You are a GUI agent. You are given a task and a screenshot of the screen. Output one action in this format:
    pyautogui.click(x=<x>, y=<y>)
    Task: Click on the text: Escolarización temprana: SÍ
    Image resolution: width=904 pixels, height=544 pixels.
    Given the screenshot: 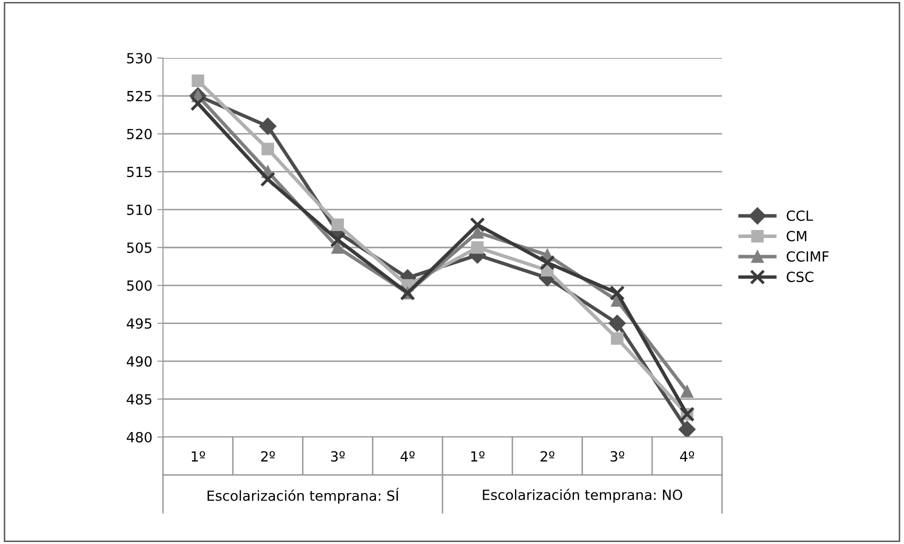 What is the action you would take?
    pyautogui.click(x=303, y=496)
    